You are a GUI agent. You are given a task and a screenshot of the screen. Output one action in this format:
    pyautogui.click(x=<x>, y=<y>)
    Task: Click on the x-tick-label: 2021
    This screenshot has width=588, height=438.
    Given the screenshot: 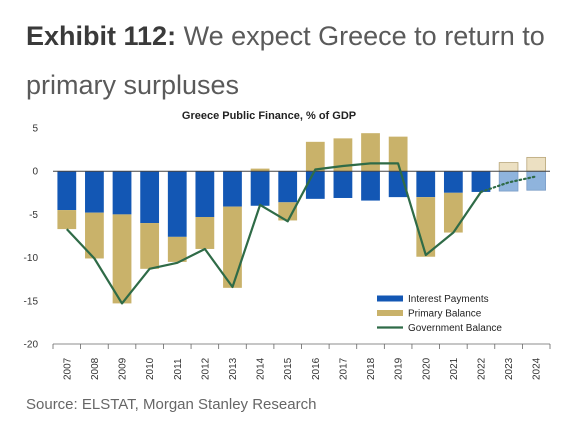 What is the action you would take?
    pyautogui.click(x=454, y=368)
    